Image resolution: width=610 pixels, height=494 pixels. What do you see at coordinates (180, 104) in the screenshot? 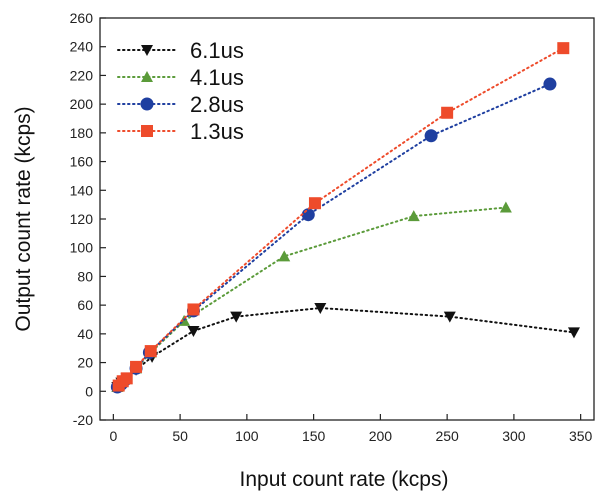
I see `legend-item: 2.8us` at bounding box center [180, 104].